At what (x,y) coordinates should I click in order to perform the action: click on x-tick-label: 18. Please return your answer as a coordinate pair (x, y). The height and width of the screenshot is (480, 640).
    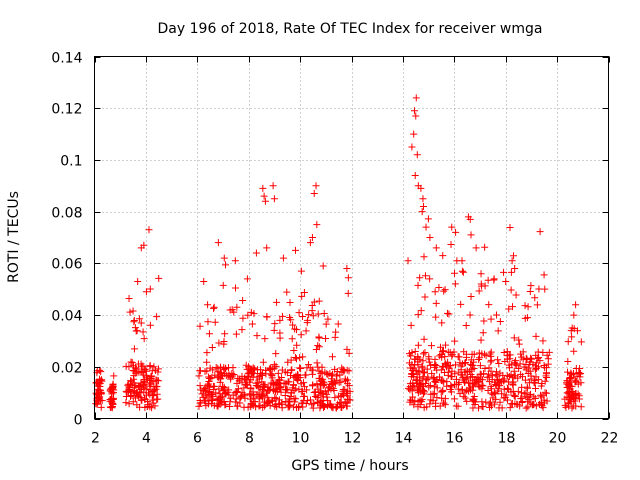
    Looking at the image, I should click on (507, 439).